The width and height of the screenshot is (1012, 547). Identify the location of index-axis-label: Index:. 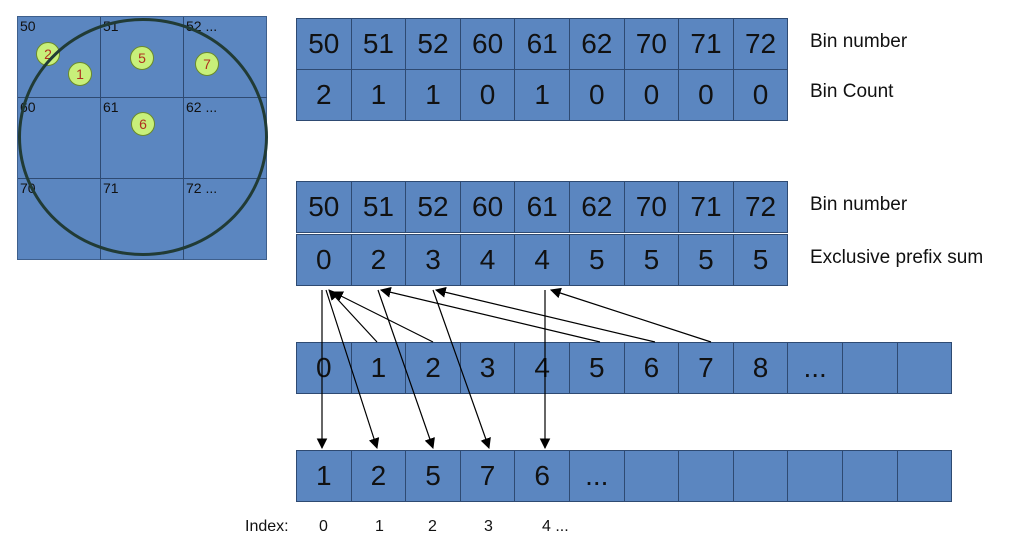
(267, 526).